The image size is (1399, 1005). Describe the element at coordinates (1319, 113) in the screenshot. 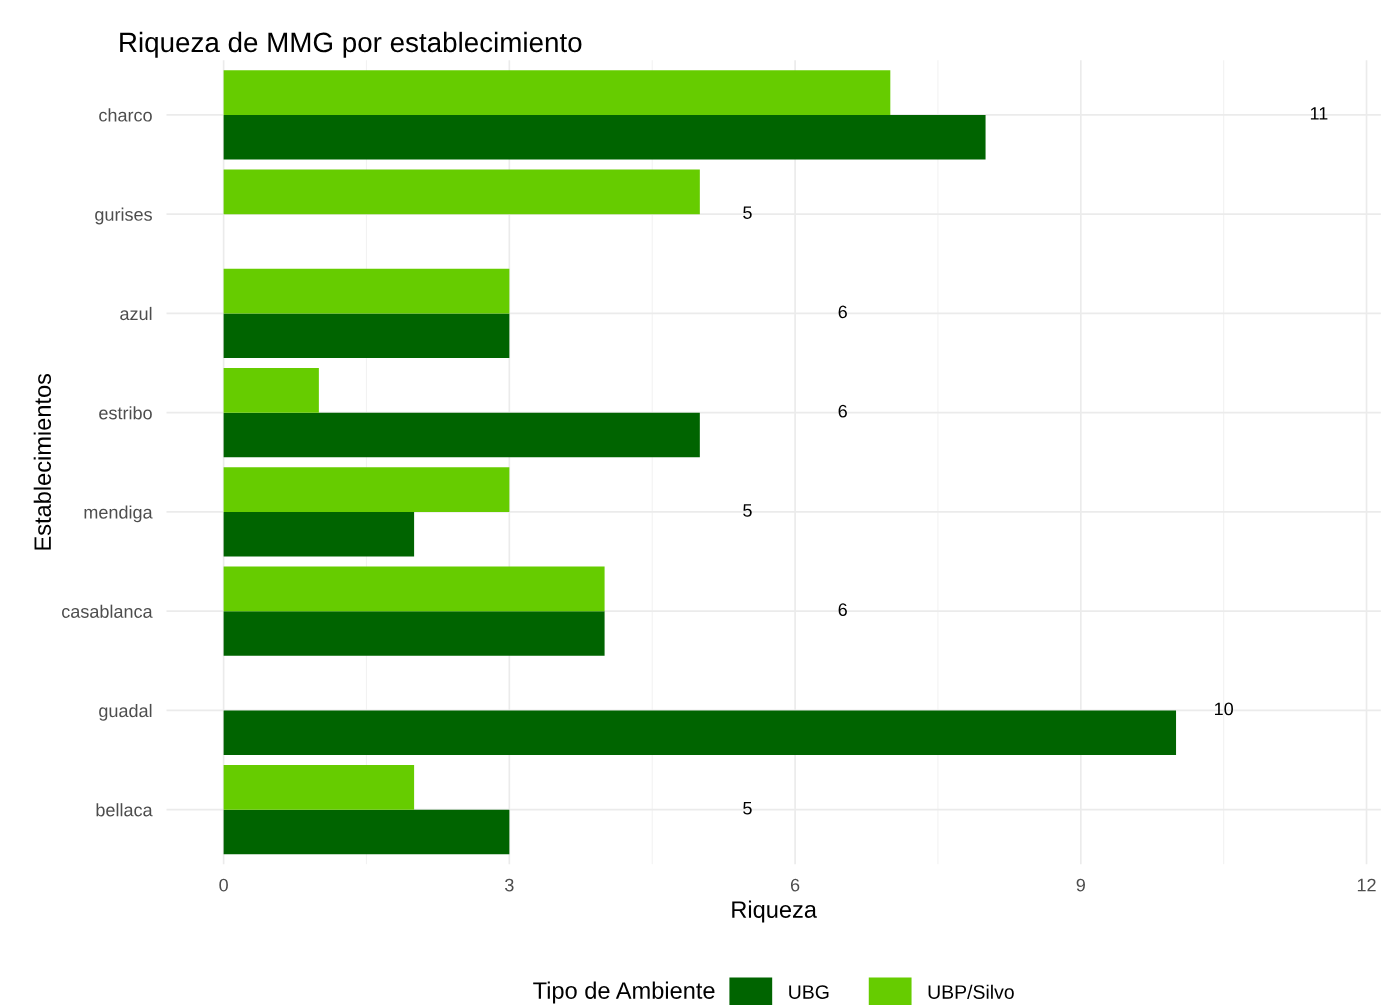

I see `annotation: 11` at that location.